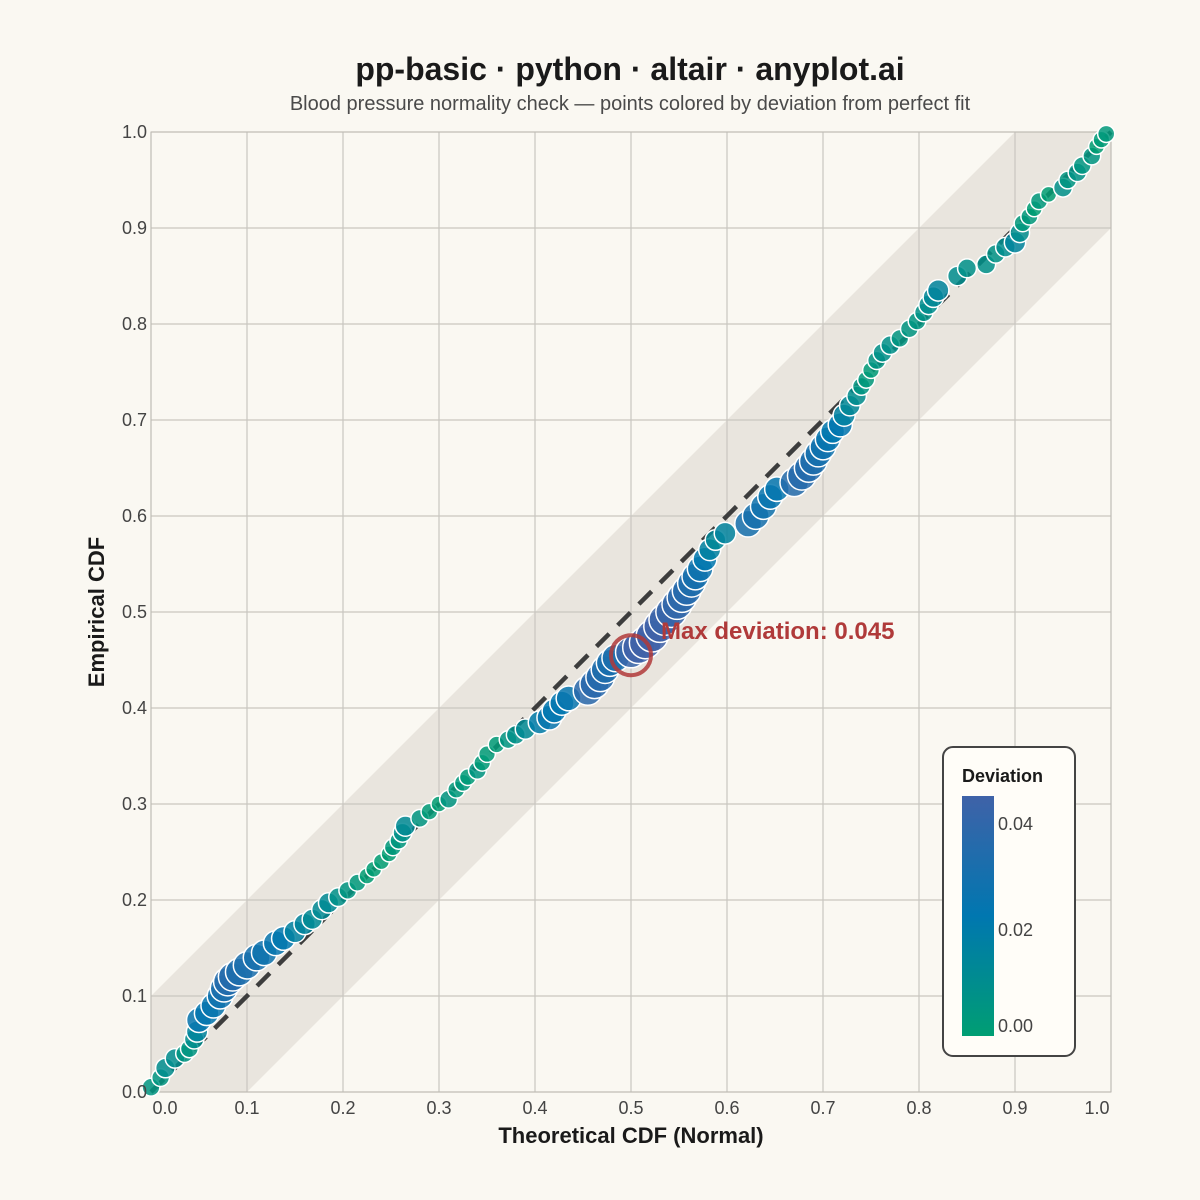 This screenshot has width=1200, height=1200. What do you see at coordinates (134, 516) in the screenshot?
I see `y-tick-label: 0.6` at bounding box center [134, 516].